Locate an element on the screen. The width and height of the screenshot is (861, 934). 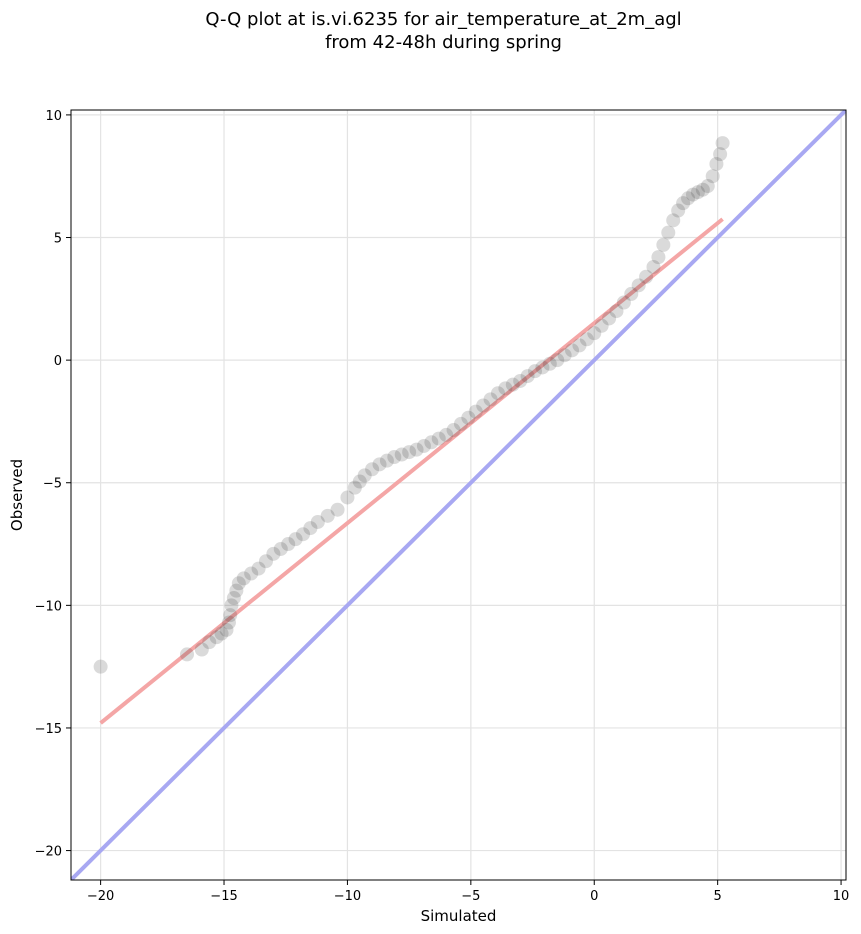
y-tick-label: −10 is located at coordinates (48, 606).